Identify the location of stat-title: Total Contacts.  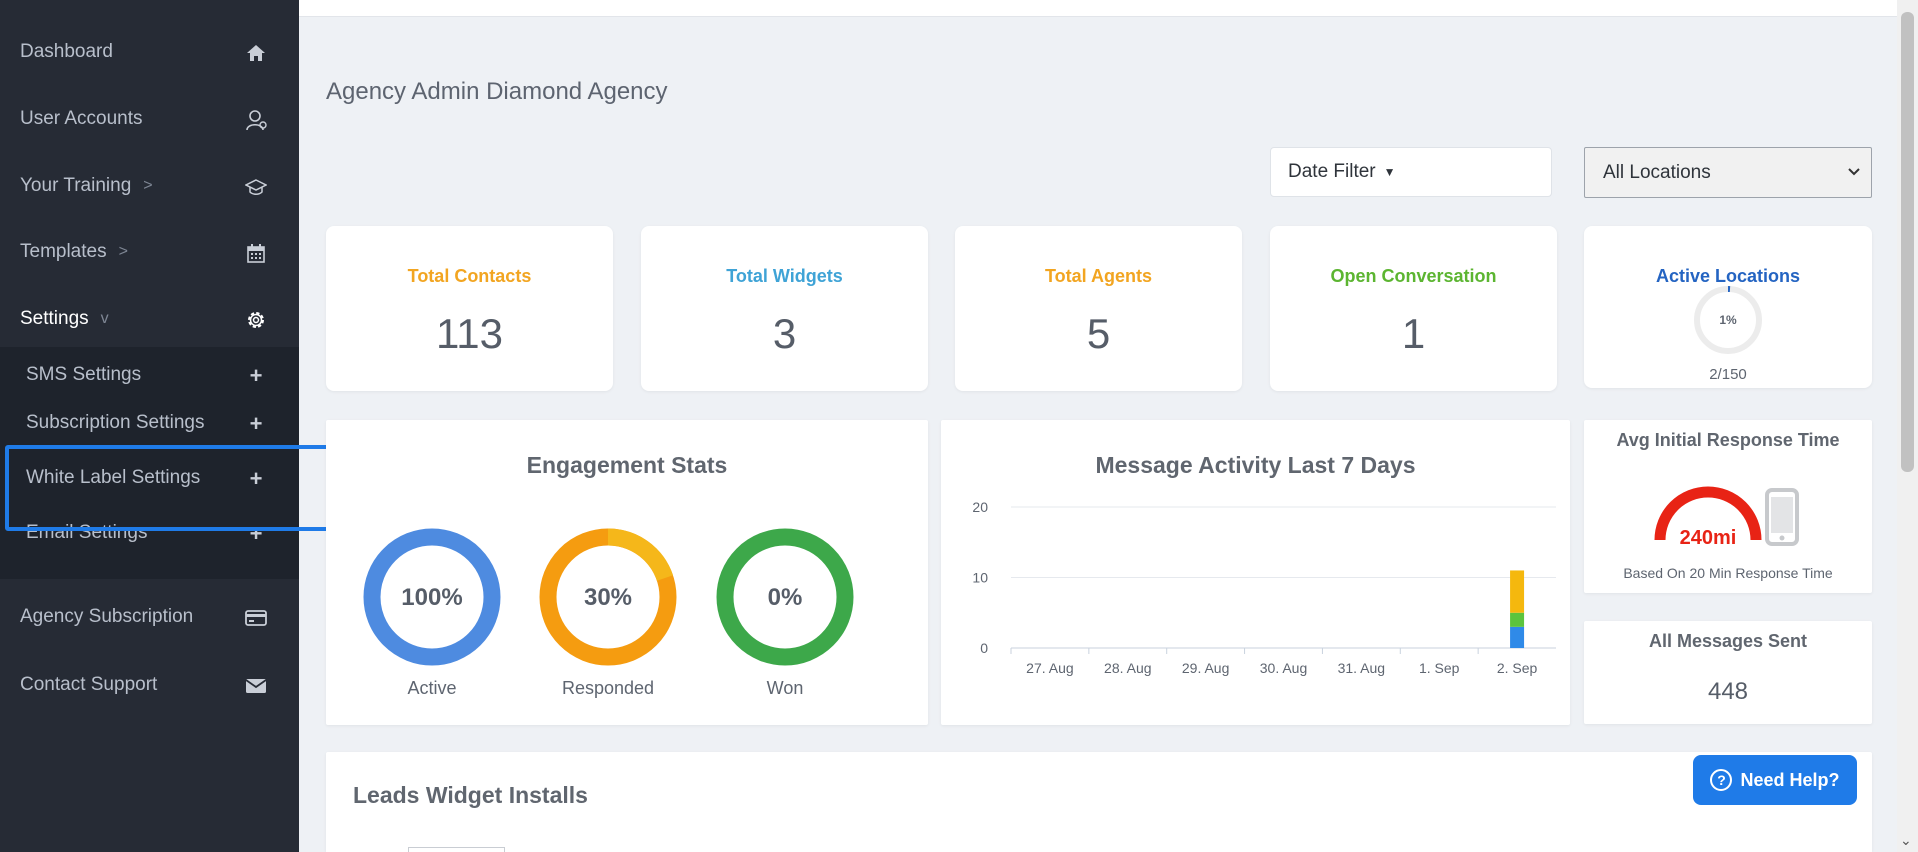
(469, 276).